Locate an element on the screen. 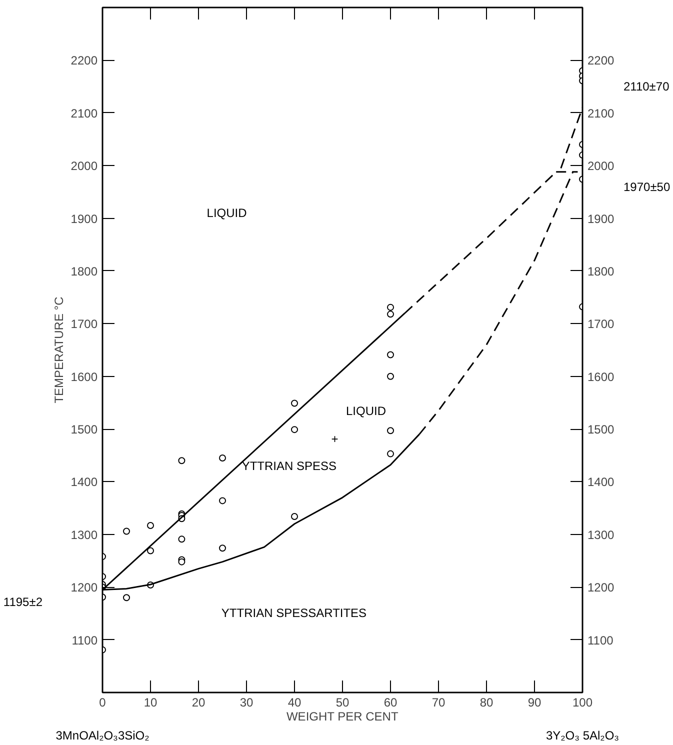 The width and height of the screenshot is (673, 745). x-tick-label: 60 is located at coordinates (391, 703).